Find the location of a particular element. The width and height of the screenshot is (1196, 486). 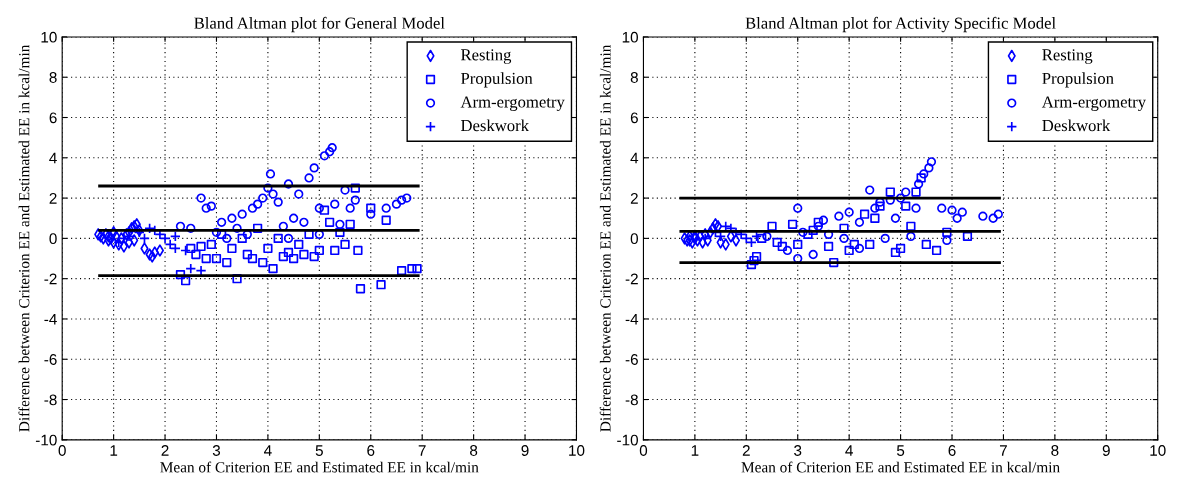

chart-title: Bland Altman plot for Activity Specific Model is located at coordinates (900, 24).